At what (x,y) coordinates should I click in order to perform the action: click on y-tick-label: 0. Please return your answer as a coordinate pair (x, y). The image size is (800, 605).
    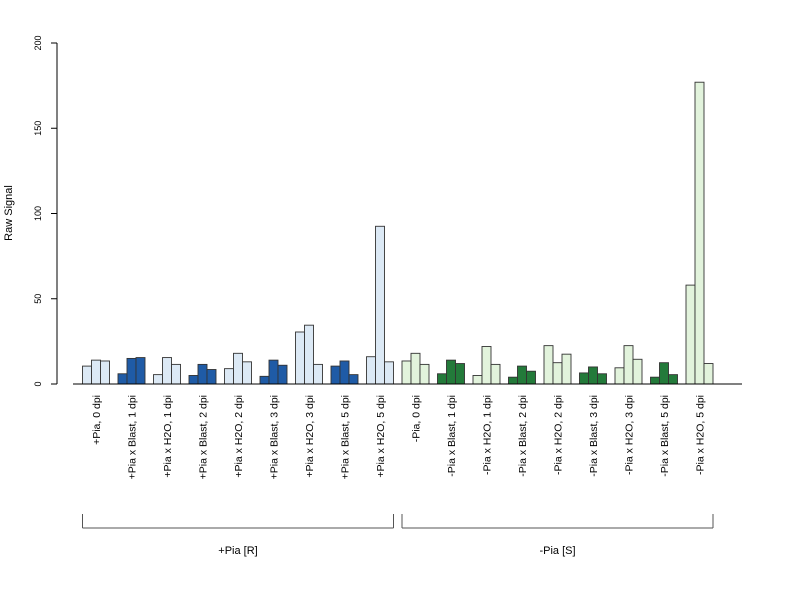
    Looking at the image, I should click on (38, 383).